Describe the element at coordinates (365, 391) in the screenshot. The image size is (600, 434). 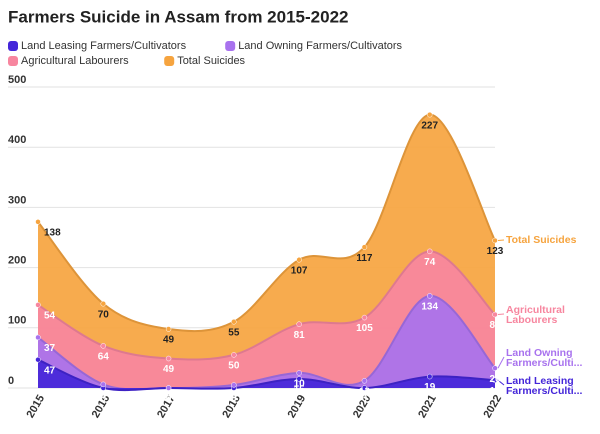
I see `value-label: 12` at that location.